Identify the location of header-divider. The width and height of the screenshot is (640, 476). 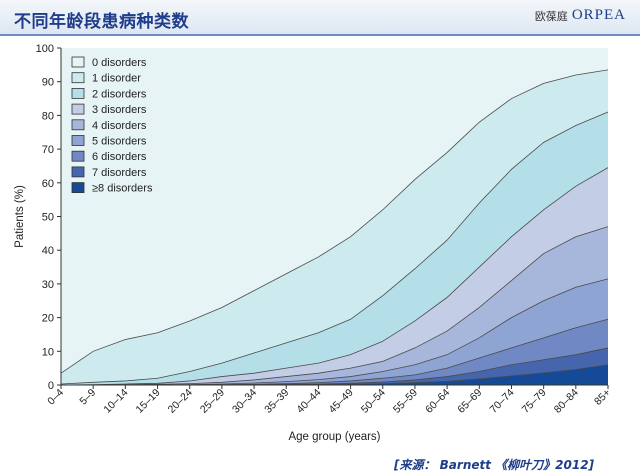
(320, 35).